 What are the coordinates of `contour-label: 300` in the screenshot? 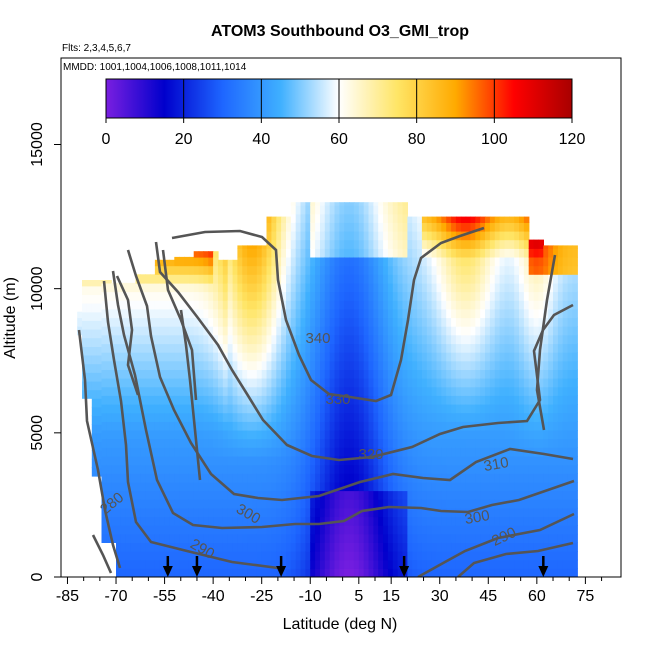 It's located at (477, 517).